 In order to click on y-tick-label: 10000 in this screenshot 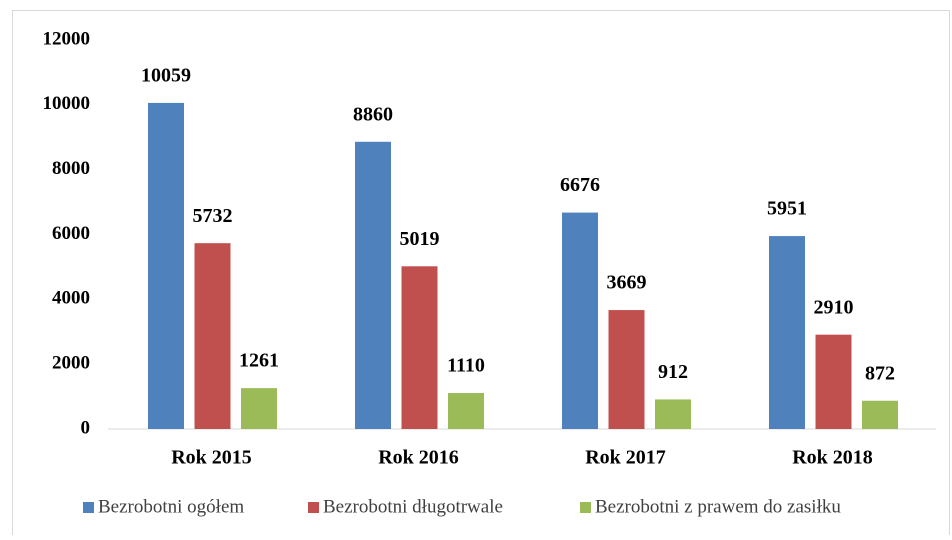, I will do `click(67, 103)`.